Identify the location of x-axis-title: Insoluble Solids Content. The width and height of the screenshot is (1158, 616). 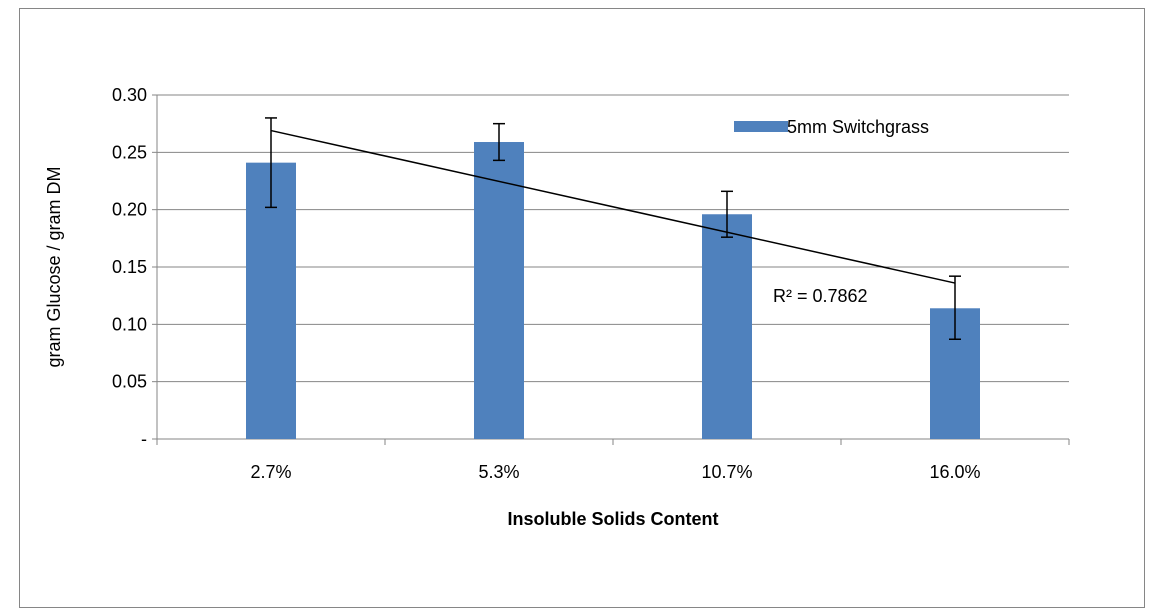
(613, 519).